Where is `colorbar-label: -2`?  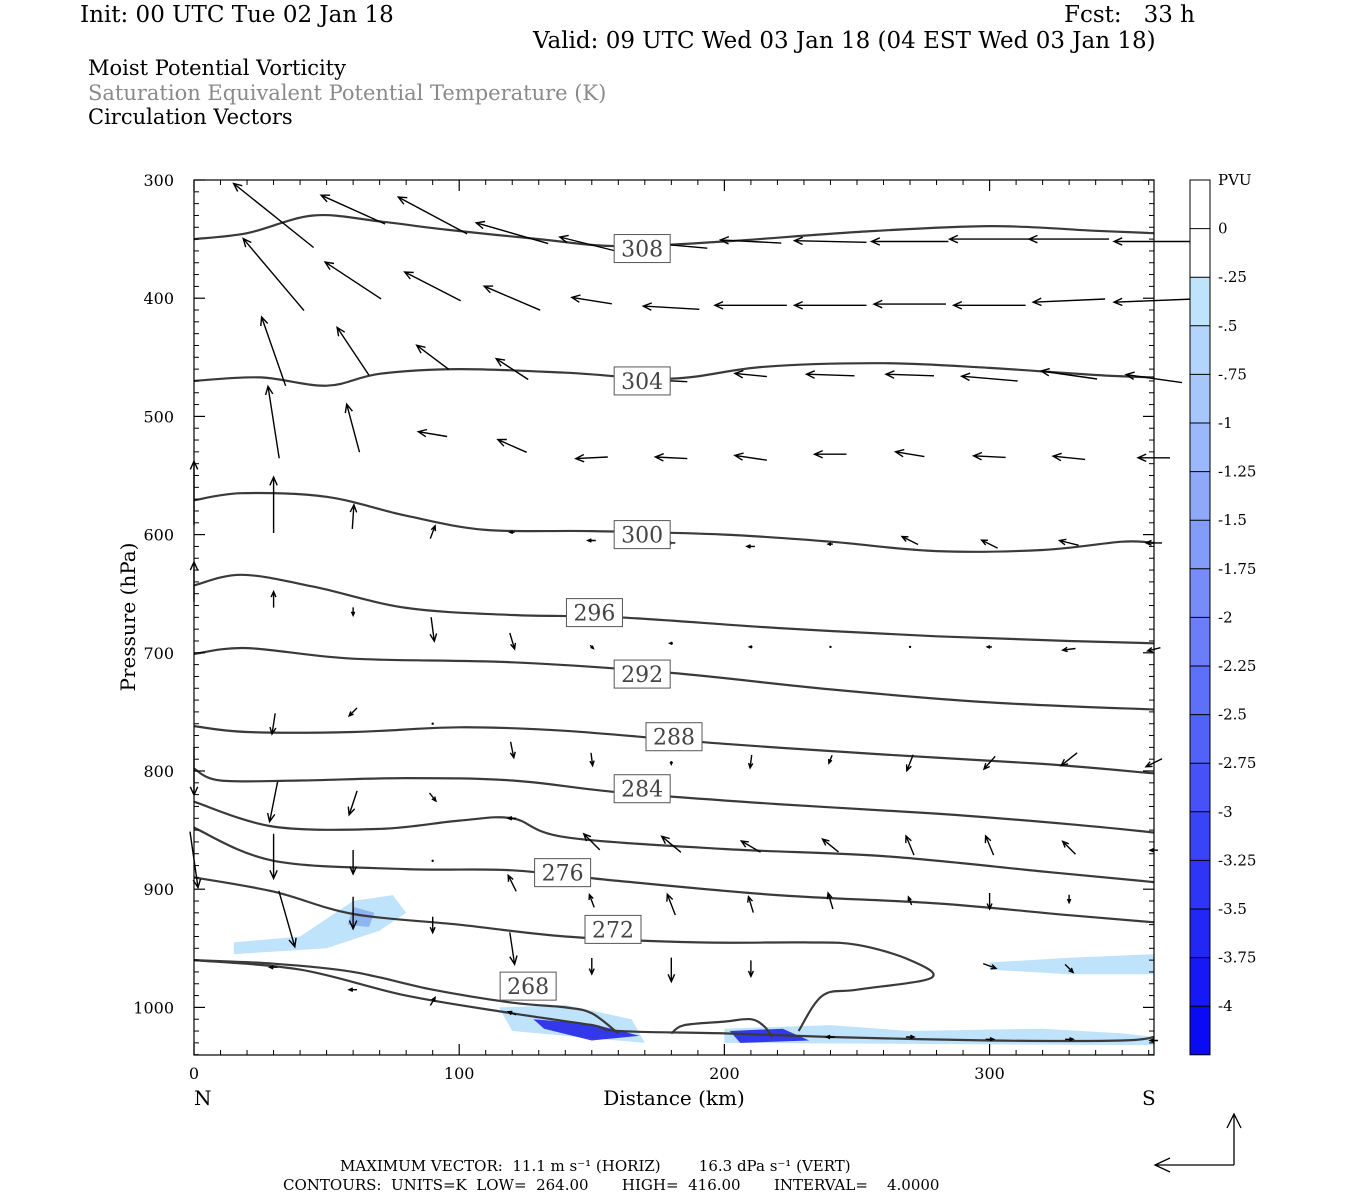
colorbar-label: -2 is located at coordinates (1225, 617).